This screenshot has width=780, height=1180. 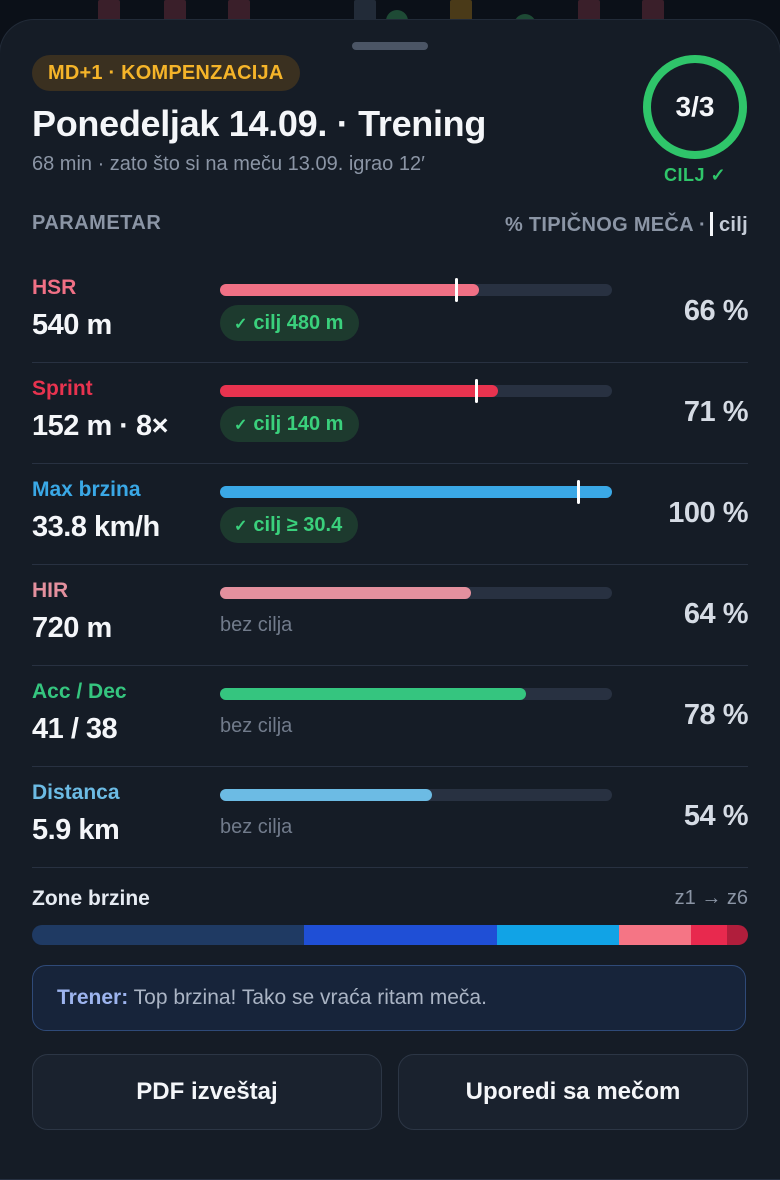 What do you see at coordinates (390, 716) in the screenshot?
I see `metric-row: Acc / Dec 41 / 38 bez cilja 78 %` at bounding box center [390, 716].